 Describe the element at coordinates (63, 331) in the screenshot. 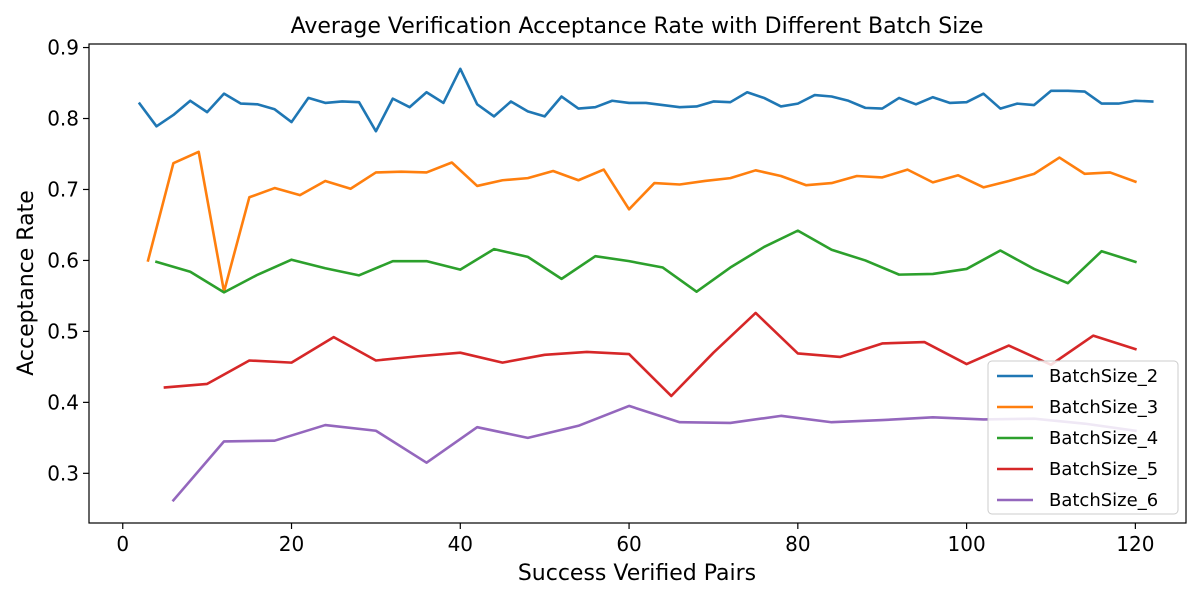

I see `y-tick-label: 0.5` at that location.